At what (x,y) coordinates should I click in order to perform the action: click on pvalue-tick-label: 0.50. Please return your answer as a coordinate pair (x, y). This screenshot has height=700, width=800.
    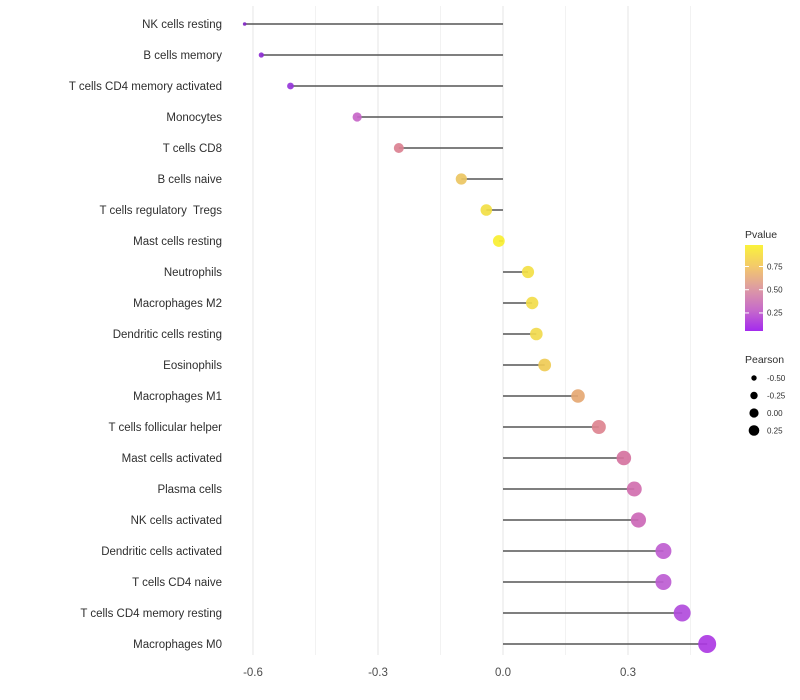
    Looking at the image, I should click on (775, 290).